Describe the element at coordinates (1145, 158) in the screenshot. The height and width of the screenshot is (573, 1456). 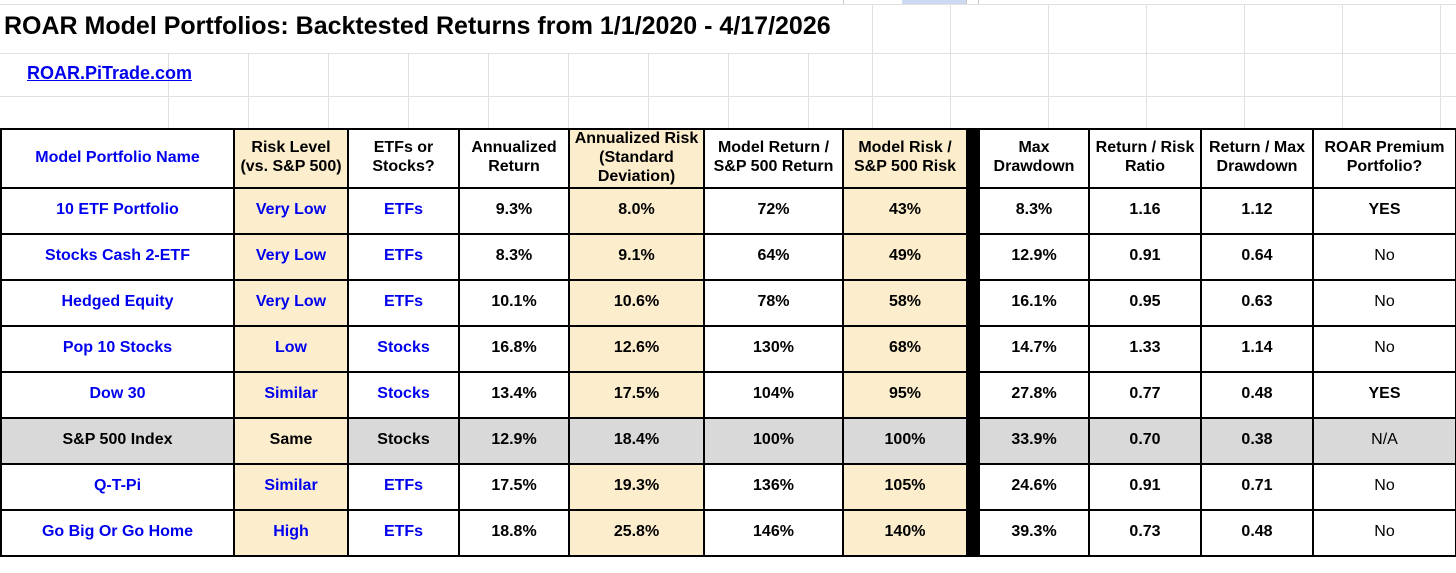
I see `column-header-return_risk_ratio: Return / Risk Ratio` at that location.